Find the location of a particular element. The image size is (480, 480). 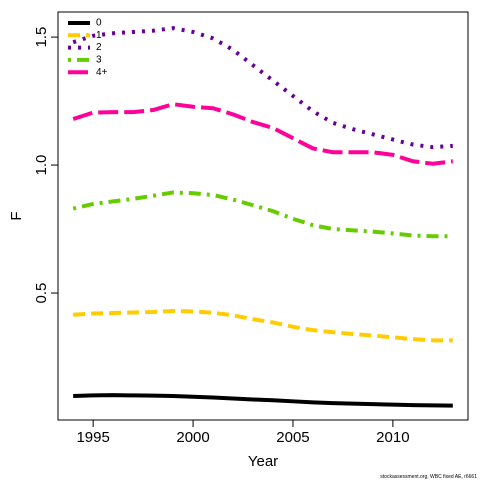

y-axis-title: F is located at coordinates (16, 215).